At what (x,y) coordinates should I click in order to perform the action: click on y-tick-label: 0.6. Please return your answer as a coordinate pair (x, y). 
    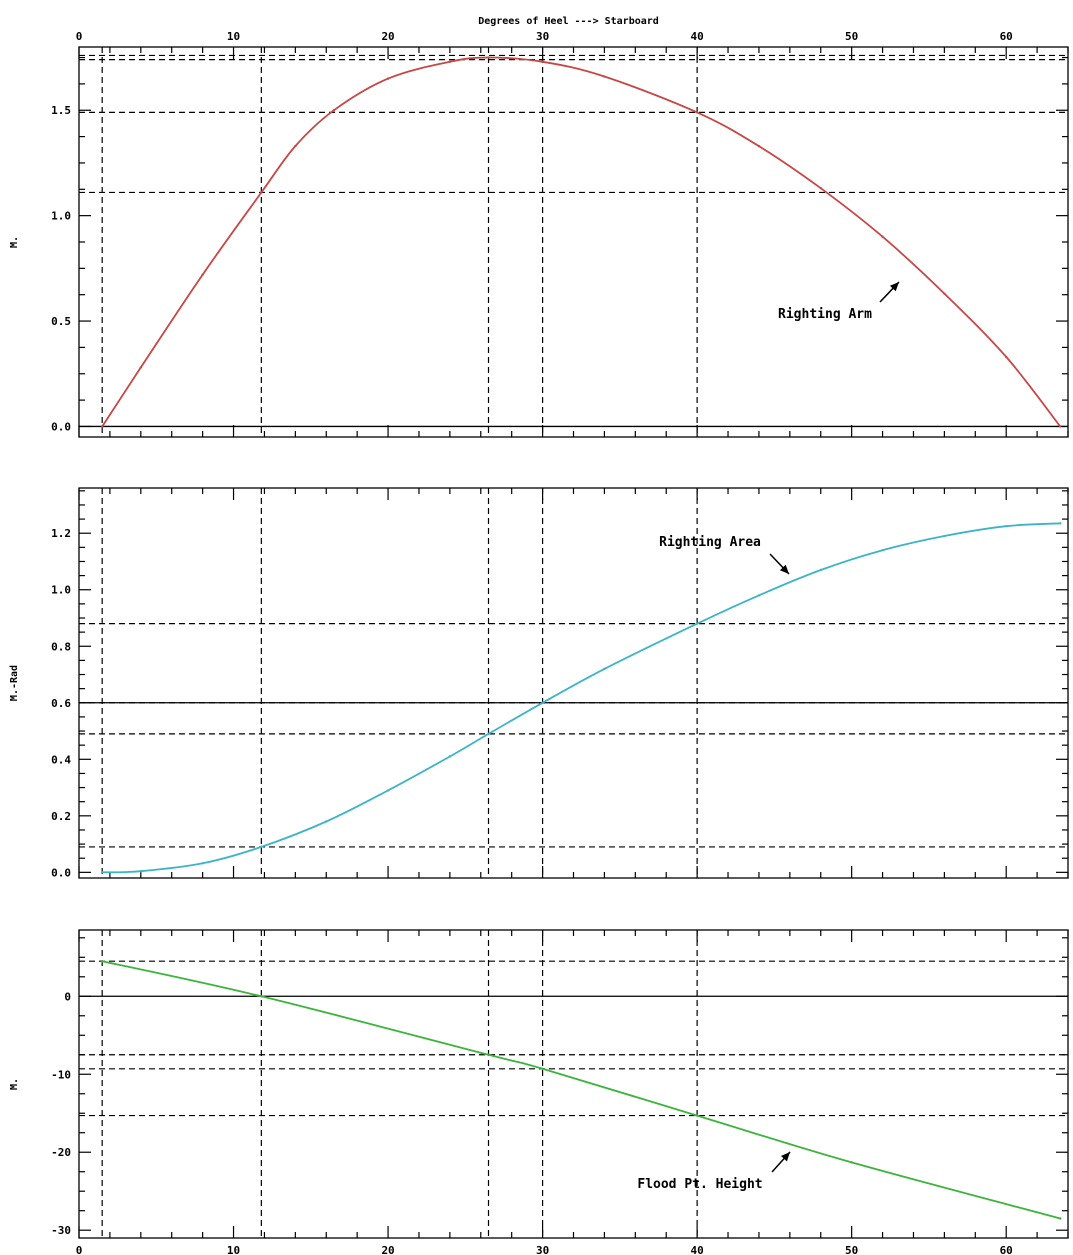
    Looking at the image, I should click on (61, 703).